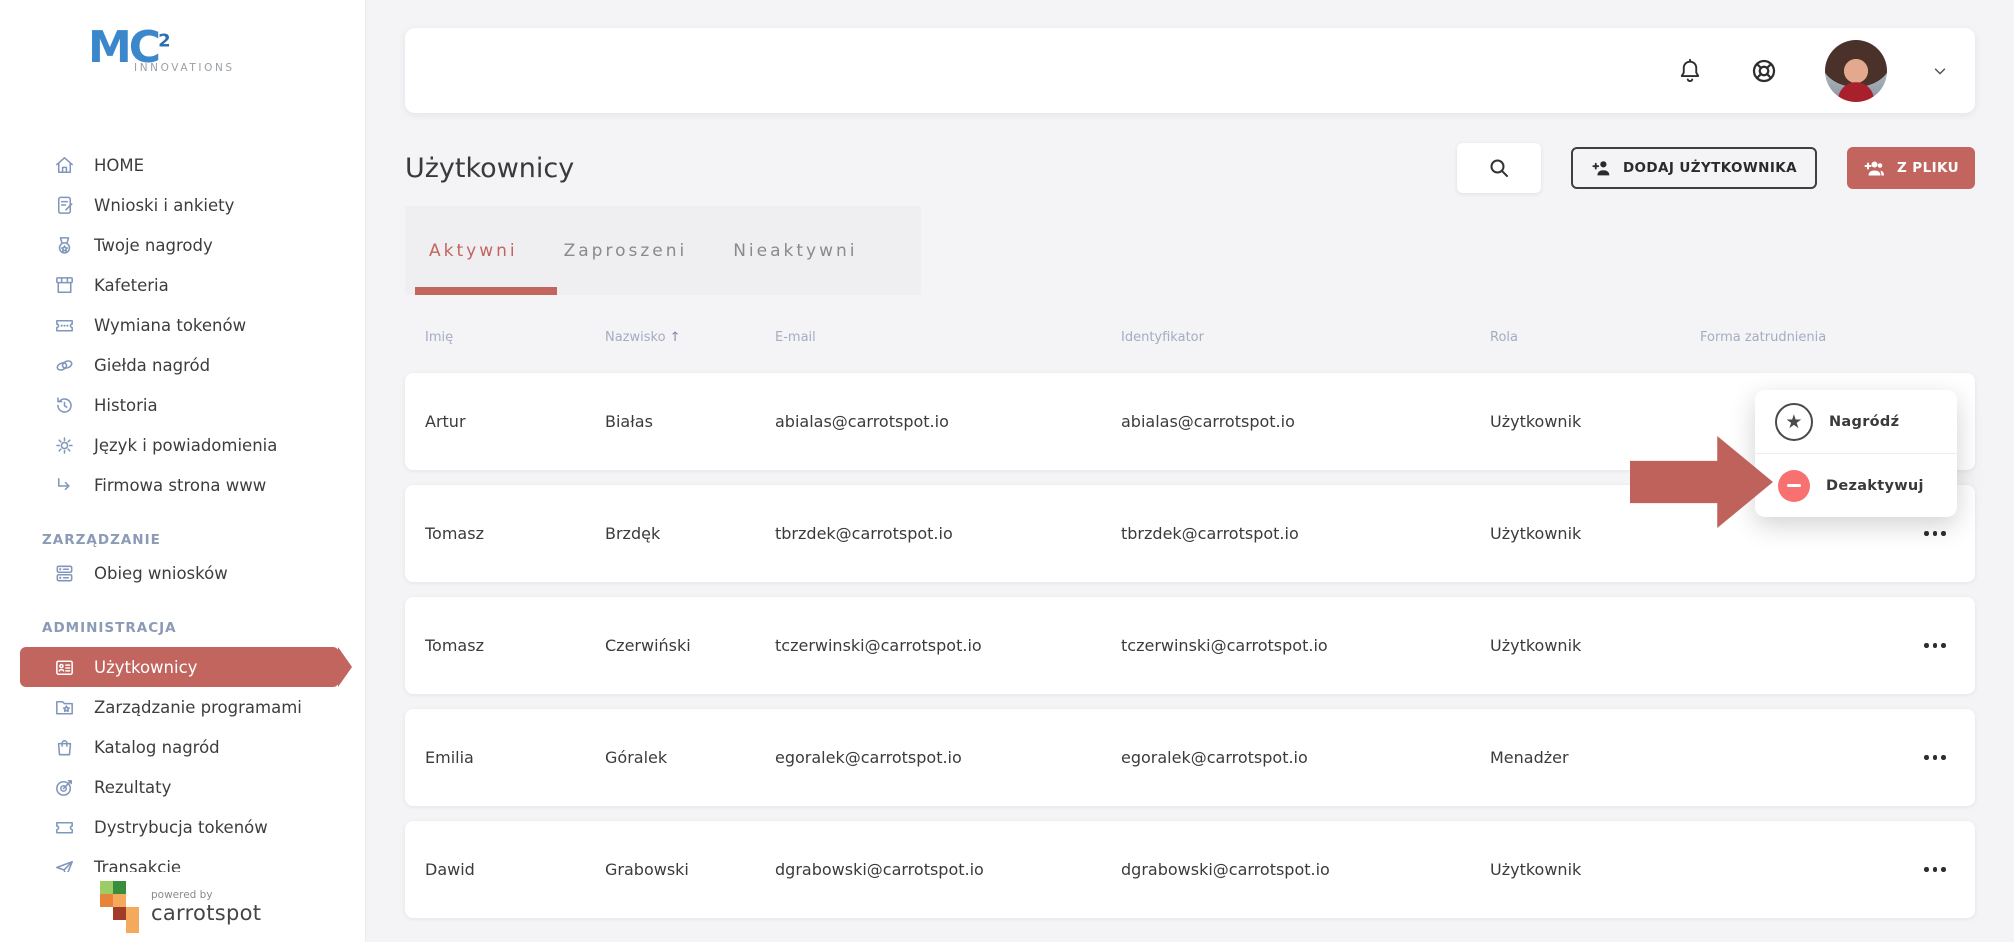 This screenshot has width=2014, height=942. What do you see at coordinates (161, 573) in the screenshot?
I see `sidebar-item-label: Obieg wniosków` at bounding box center [161, 573].